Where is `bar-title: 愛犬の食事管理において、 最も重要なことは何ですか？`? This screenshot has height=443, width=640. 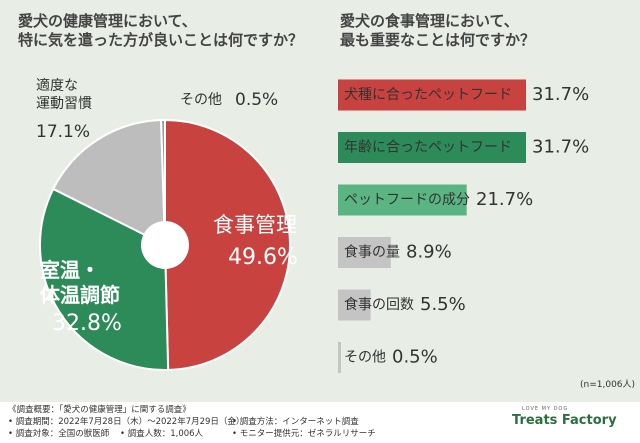
bar-title: 愛犬の食事管理において、 最も重要なことは何ですか？ is located at coordinates (438, 30).